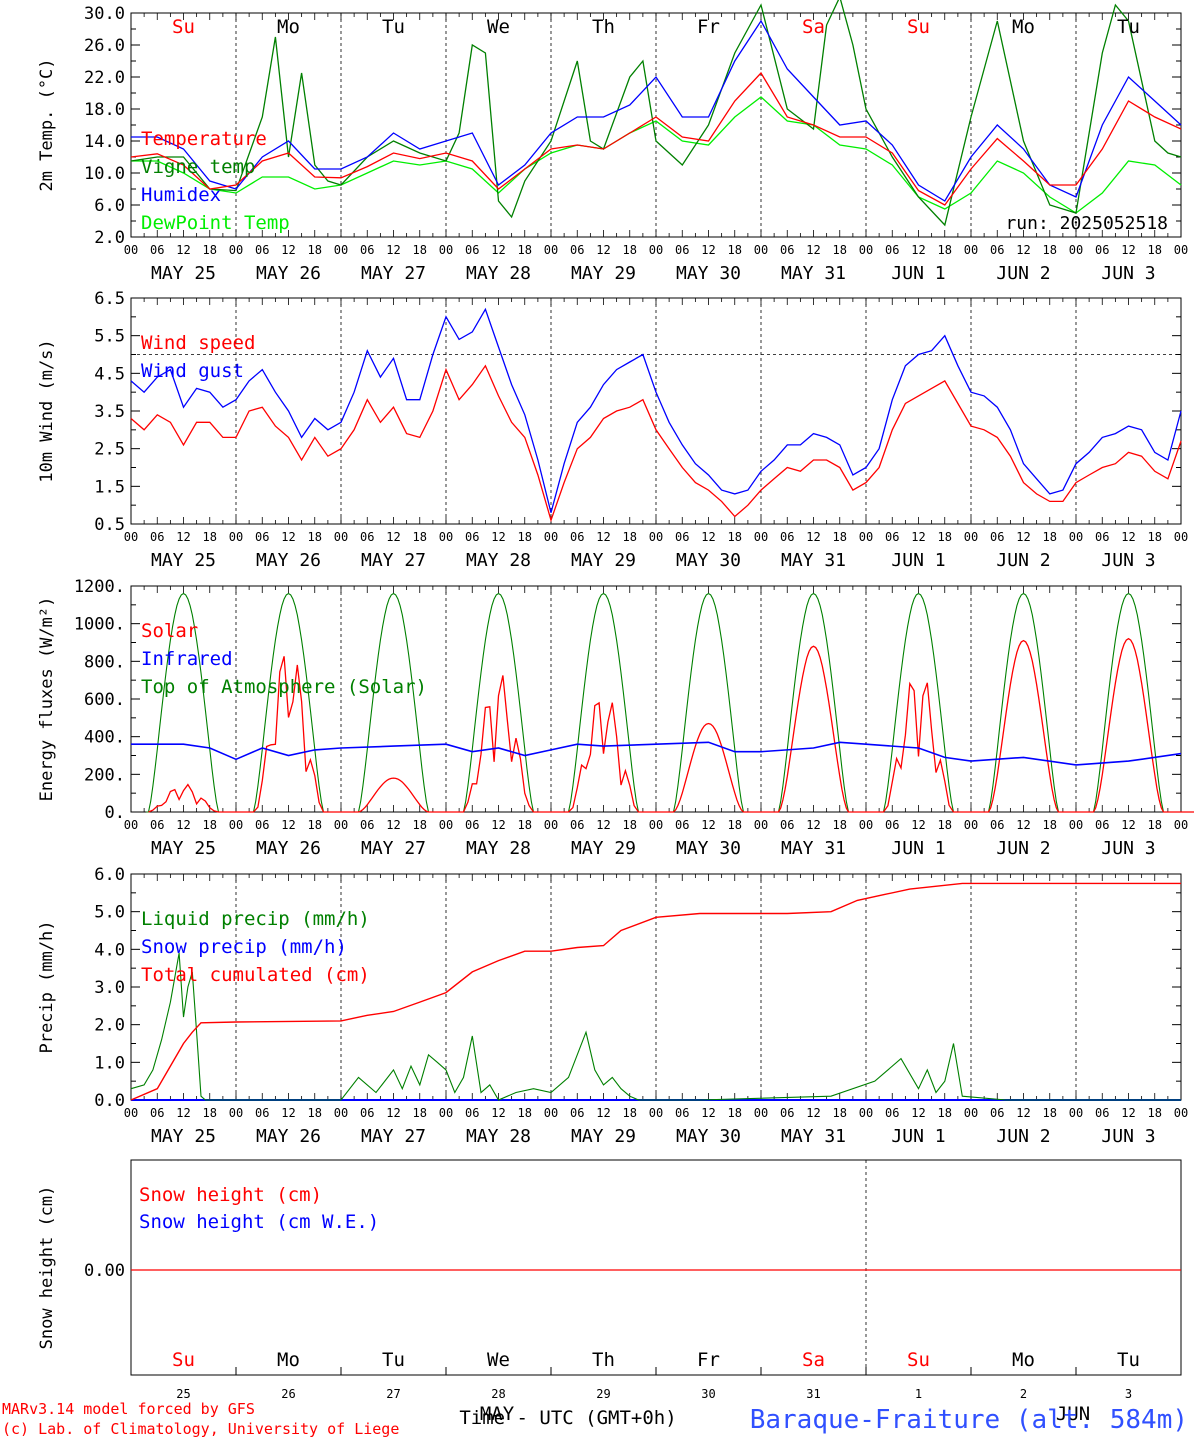 The image size is (1194, 1440). What do you see at coordinates (255, 975) in the screenshot?
I see `legend-entry: Total cumulated (cm)` at bounding box center [255, 975].